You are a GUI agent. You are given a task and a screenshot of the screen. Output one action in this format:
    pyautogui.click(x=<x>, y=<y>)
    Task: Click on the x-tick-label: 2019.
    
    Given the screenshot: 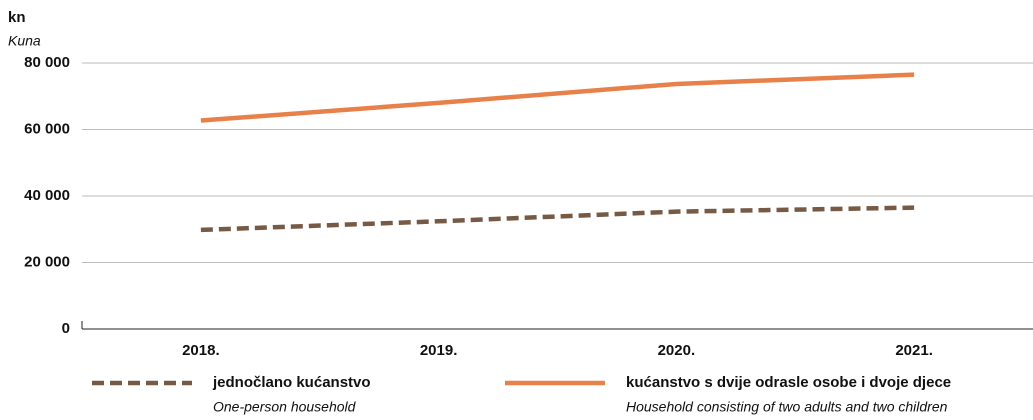 What is the action you would take?
    pyautogui.click(x=439, y=350)
    